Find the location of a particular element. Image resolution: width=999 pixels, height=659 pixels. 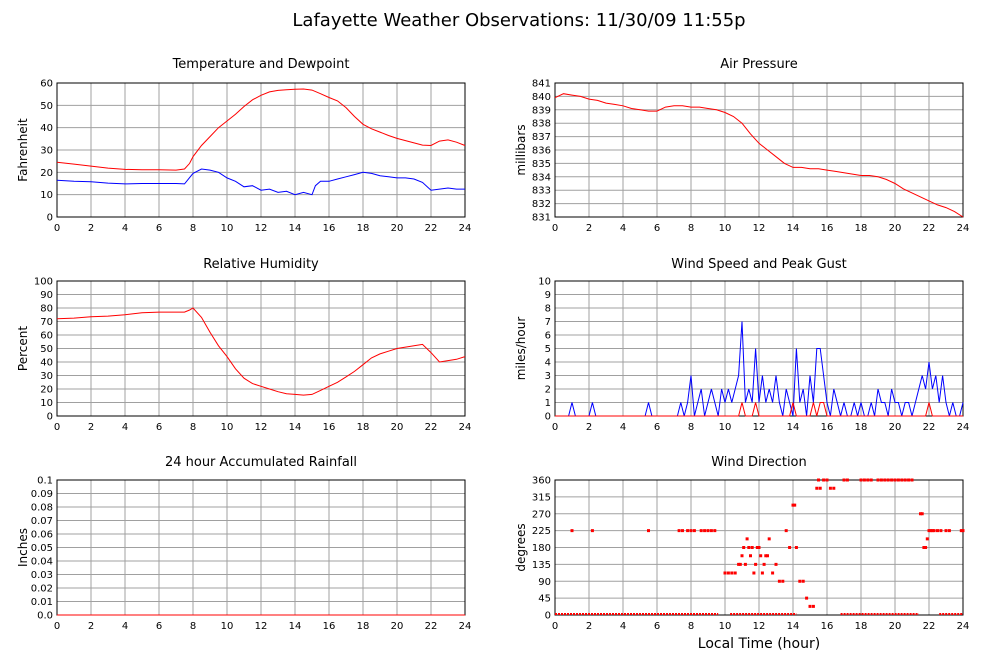

y-tick-label: 832 is located at coordinates (541, 204).